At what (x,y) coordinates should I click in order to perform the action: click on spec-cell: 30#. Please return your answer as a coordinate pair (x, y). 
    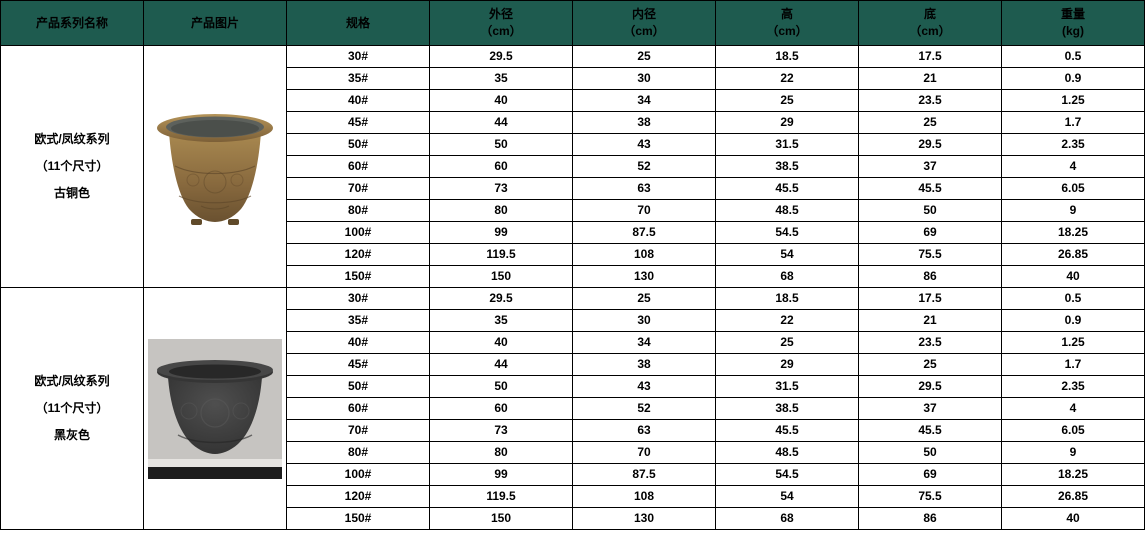
    Looking at the image, I should click on (358, 56).